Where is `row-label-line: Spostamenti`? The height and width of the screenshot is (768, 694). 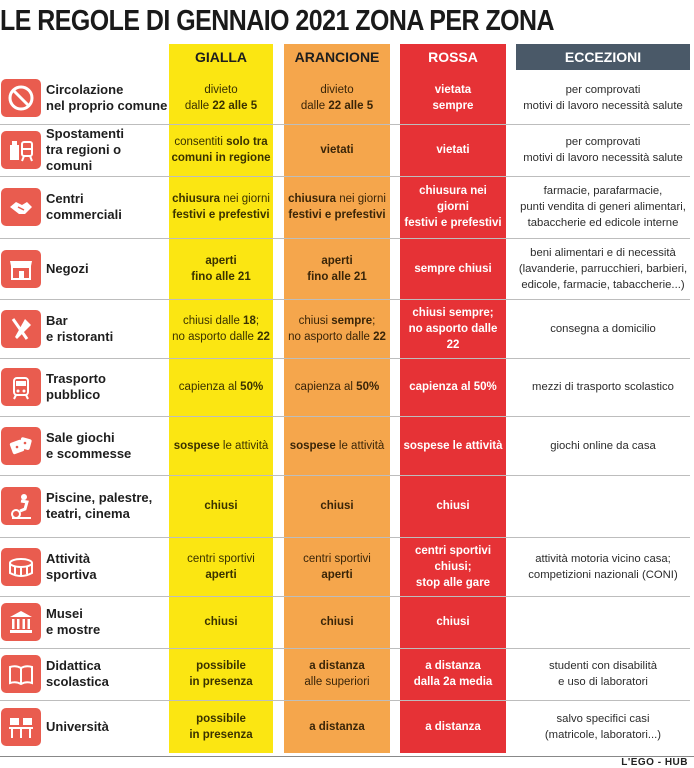 row-label-line: Spostamenti is located at coordinates (85, 133).